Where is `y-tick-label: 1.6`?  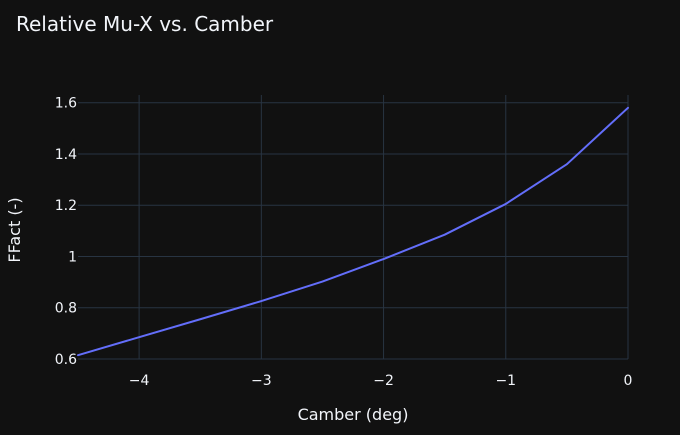 y-tick-label: 1.6 is located at coordinates (66, 104).